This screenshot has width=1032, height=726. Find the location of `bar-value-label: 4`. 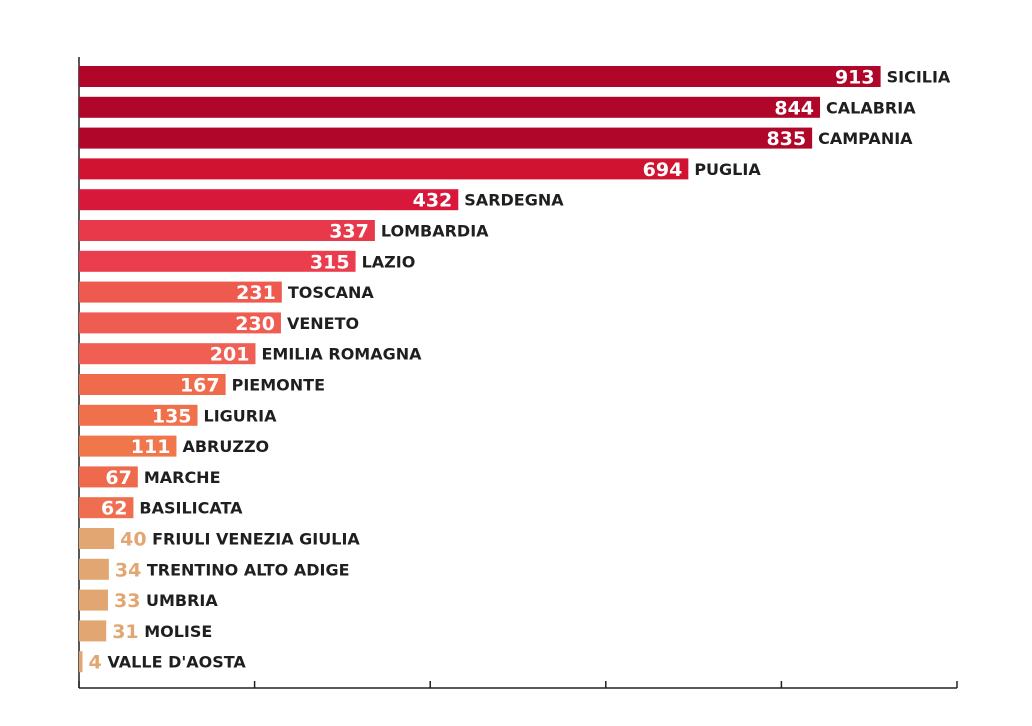

bar-value-label: 4 is located at coordinates (95, 663).